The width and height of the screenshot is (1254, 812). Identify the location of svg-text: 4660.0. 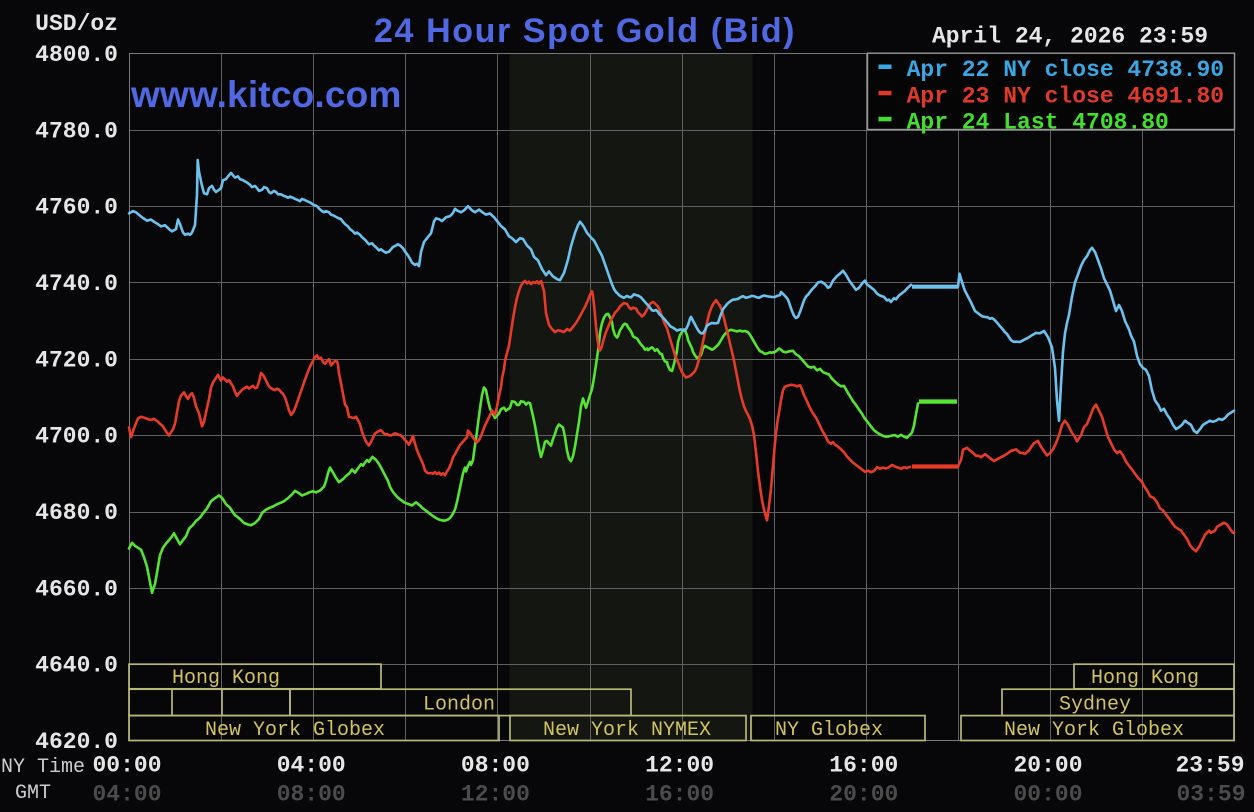
(76, 589).